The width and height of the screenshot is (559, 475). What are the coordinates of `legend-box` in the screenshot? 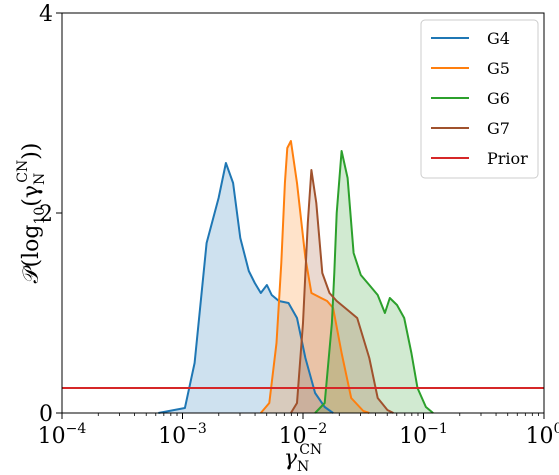 It's located at (479, 99).